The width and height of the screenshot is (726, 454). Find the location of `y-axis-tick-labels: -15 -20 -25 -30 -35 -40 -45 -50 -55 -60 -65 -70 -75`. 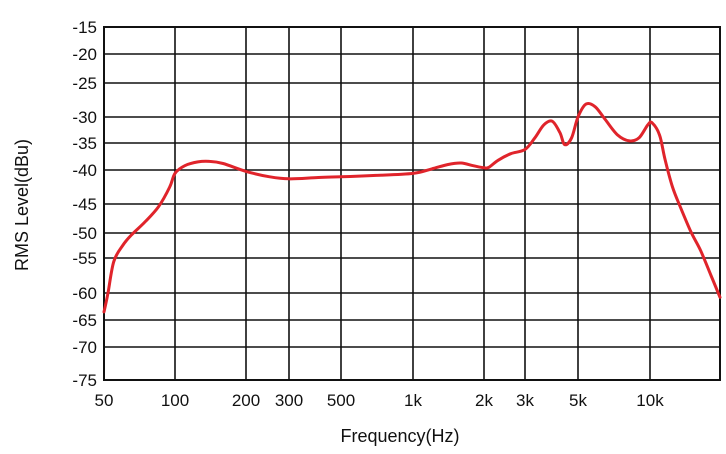

y-axis-tick-labels: -15 -20 -25 -30 -35 -40 -45 -50 -55 -60 -65 -70 -75 is located at coordinates (84, 204).